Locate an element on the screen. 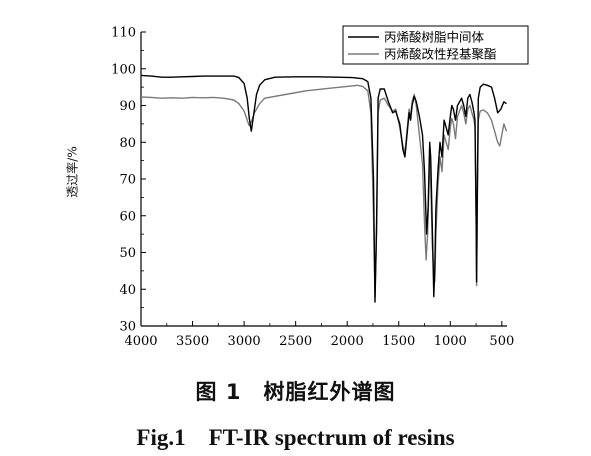 The height and width of the screenshot is (456, 591). x-tick-label: 1500 is located at coordinates (398, 341).